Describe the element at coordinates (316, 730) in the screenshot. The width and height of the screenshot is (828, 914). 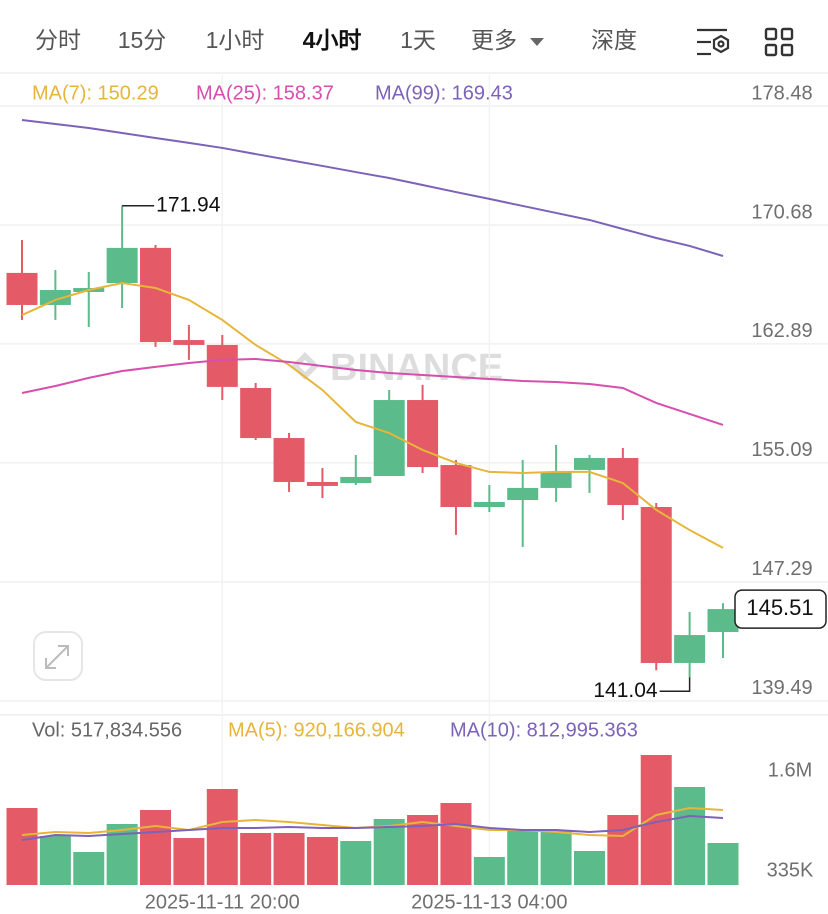
I see `volume-legend-entry: MA(5): 920,166.904` at that location.